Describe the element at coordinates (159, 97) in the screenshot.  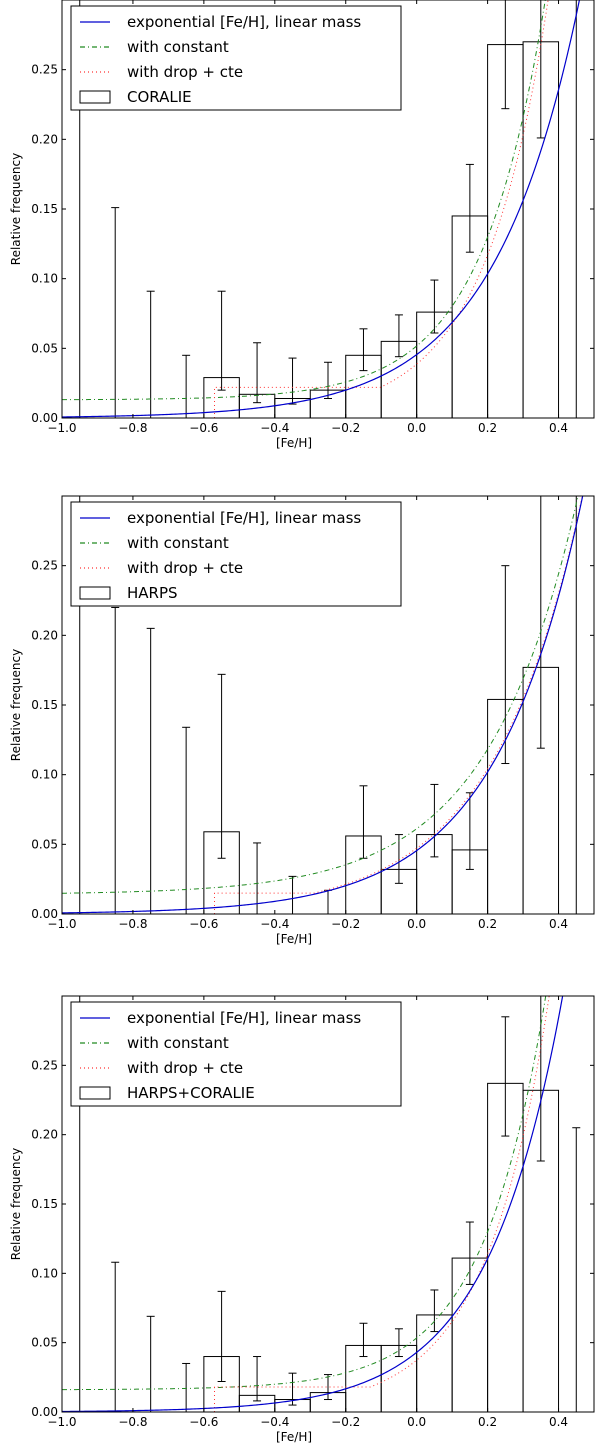
I see `legend-label: CORALIE` at that location.